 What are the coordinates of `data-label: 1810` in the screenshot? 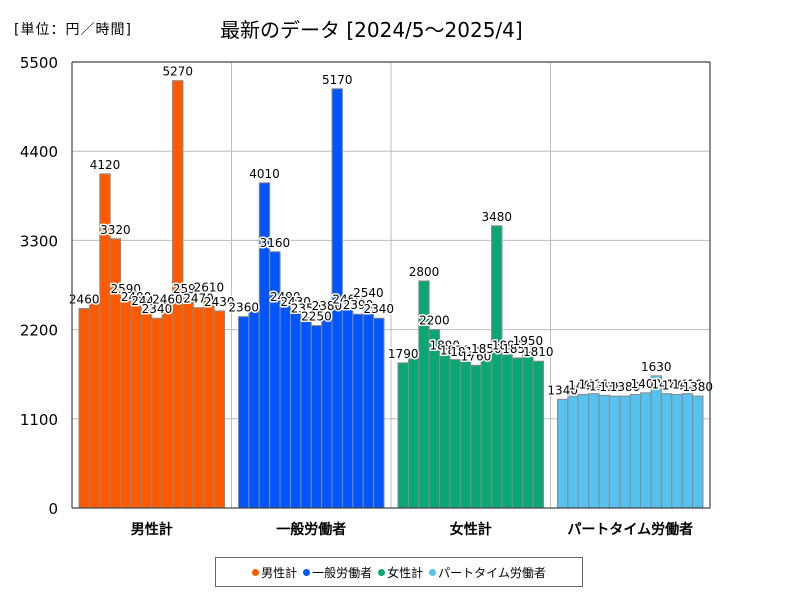 It's located at (465, 352).